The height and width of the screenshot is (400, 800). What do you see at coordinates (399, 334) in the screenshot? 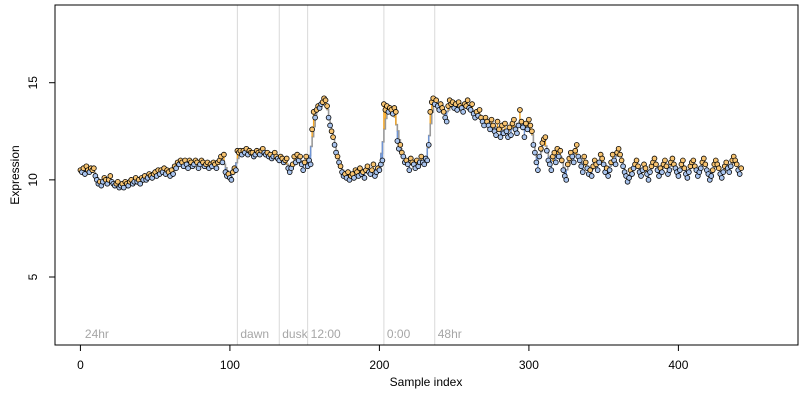
I see `phase-label: 0:00` at bounding box center [399, 334].